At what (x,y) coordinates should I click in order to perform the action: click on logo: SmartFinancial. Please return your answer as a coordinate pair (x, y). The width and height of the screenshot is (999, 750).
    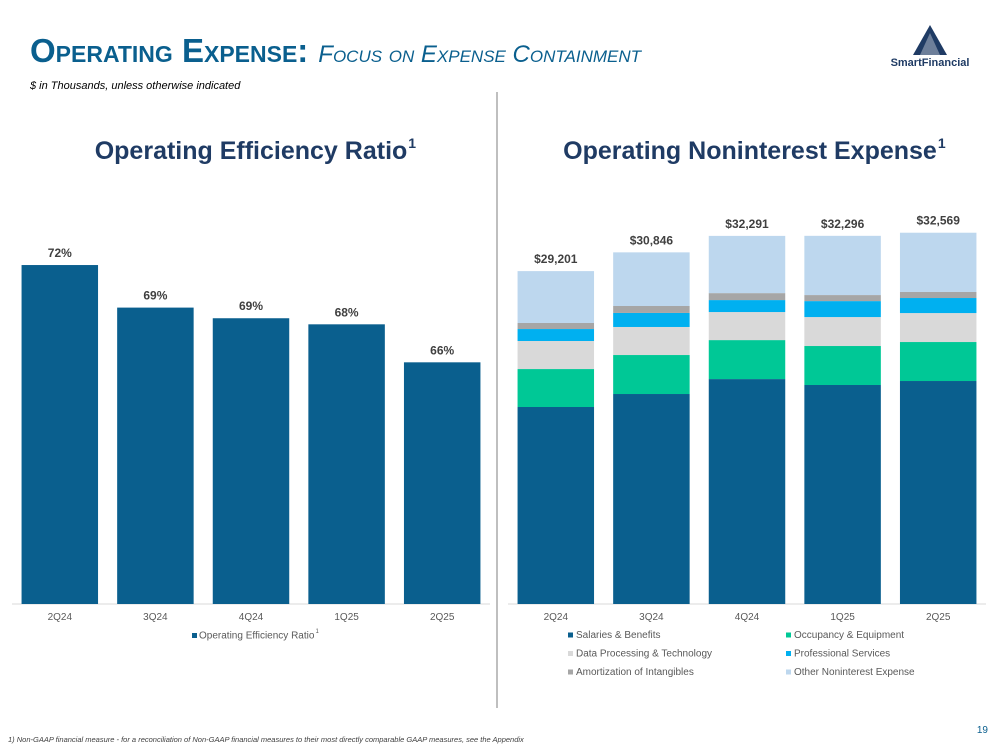
    Looking at the image, I should click on (930, 47).